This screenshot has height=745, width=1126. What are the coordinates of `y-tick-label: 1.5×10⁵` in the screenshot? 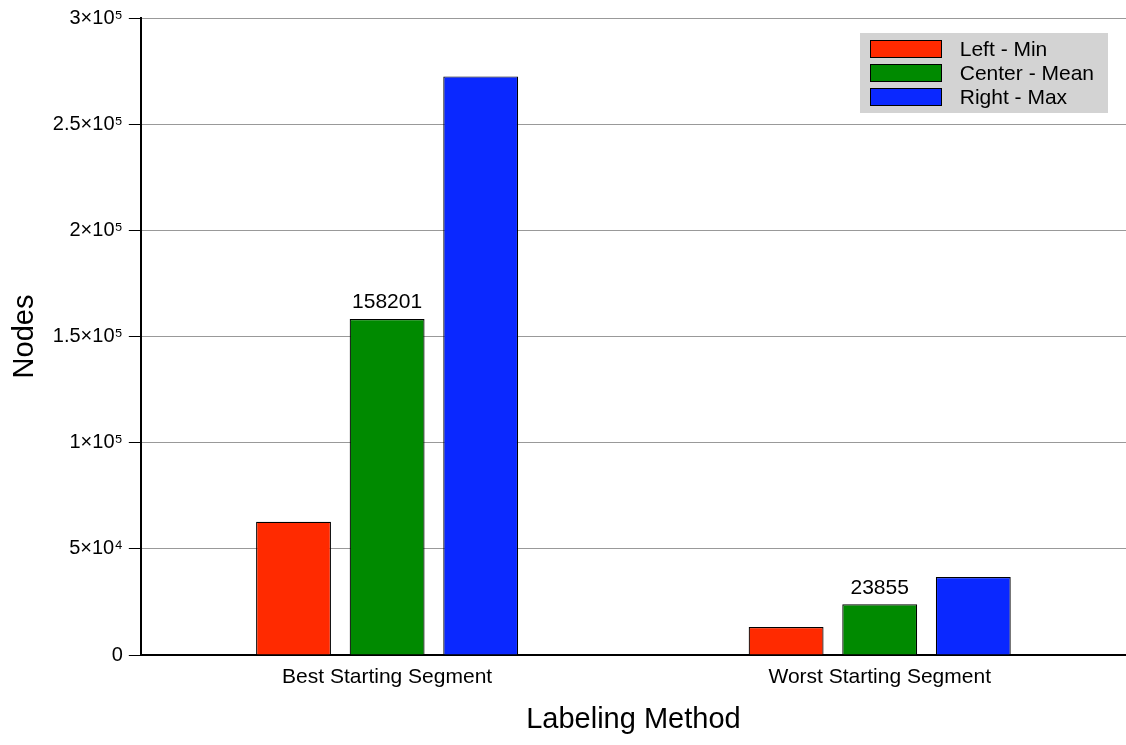 It's located at (87, 335).